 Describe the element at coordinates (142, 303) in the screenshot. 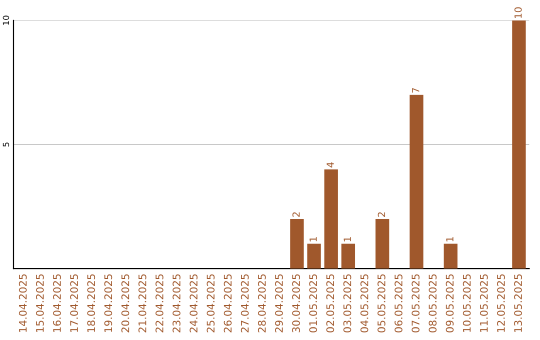

I see `x-tick-label: 21.04.2025` at that location.